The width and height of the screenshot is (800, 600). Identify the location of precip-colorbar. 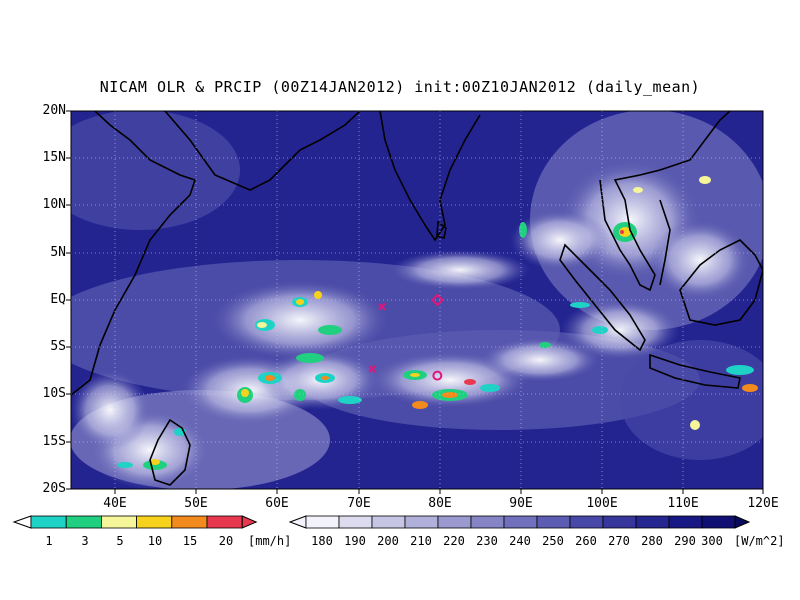
(135, 522).